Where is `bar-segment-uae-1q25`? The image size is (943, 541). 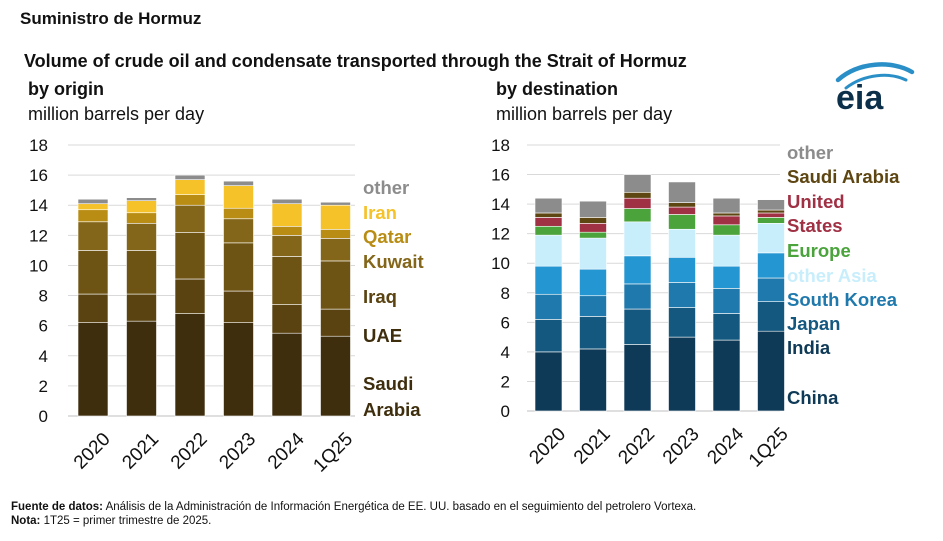 bar-segment-uae-1q25 is located at coordinates (335, 322).